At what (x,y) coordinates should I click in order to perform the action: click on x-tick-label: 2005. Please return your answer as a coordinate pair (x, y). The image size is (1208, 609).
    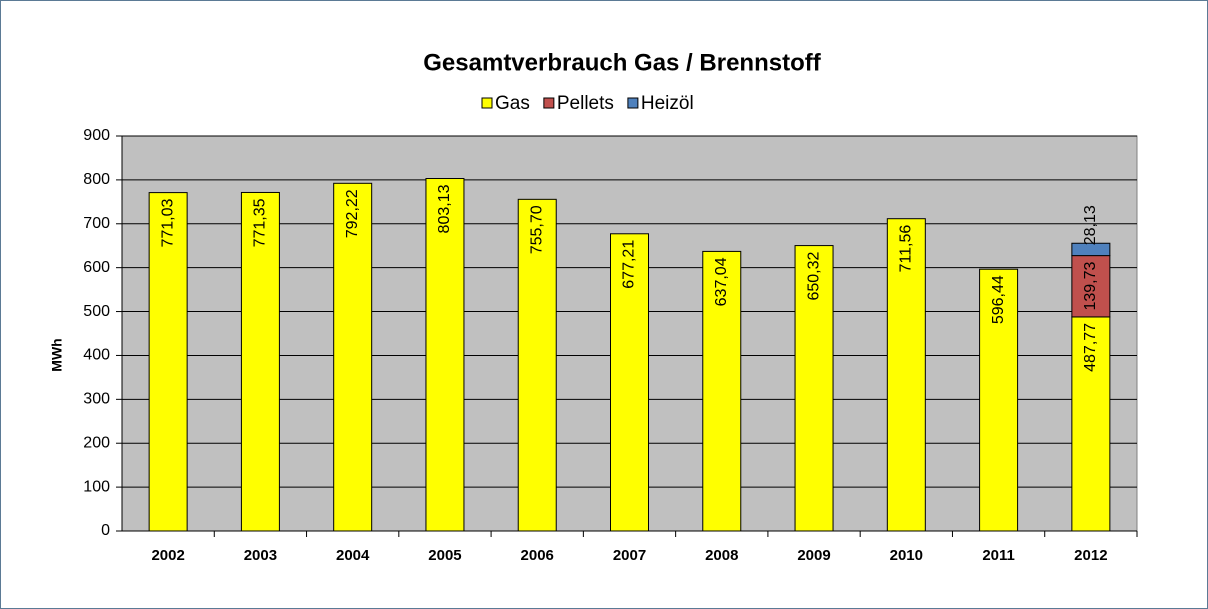
    Looking at the image, I should click on (444, 555).